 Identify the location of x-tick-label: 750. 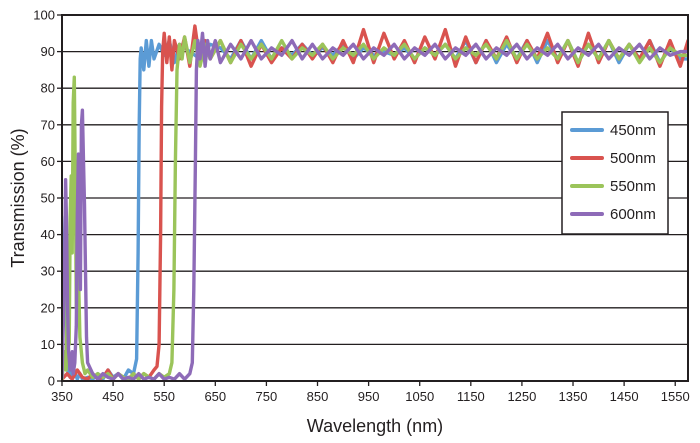
(267, 396).